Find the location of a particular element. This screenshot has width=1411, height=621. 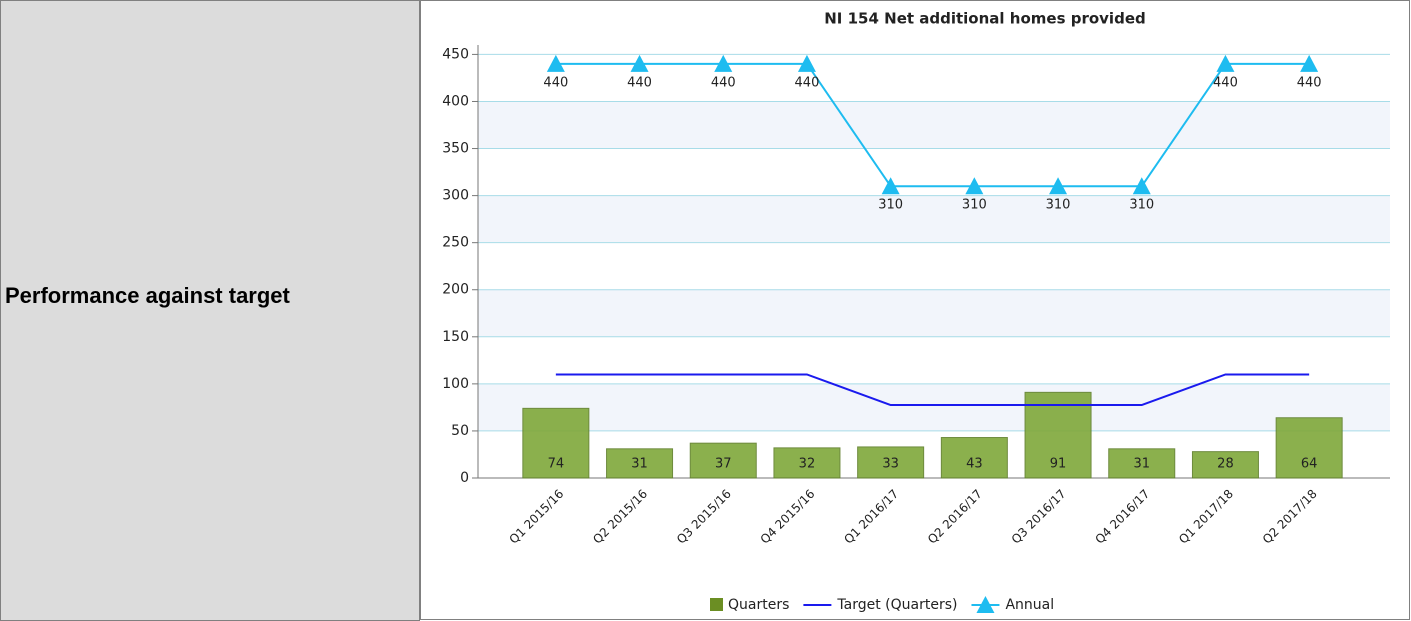

y-tick-label: 350 is located at coordinates (455, 149).